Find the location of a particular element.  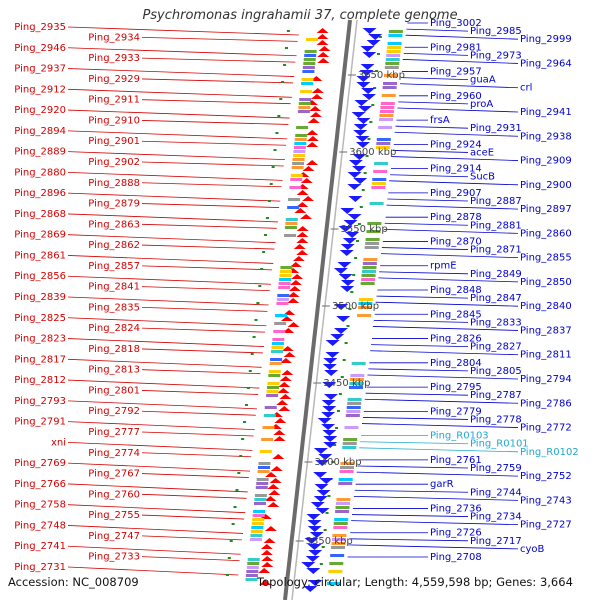

right-gene-label: Ping_2726 is located at coordinates (456, 533).